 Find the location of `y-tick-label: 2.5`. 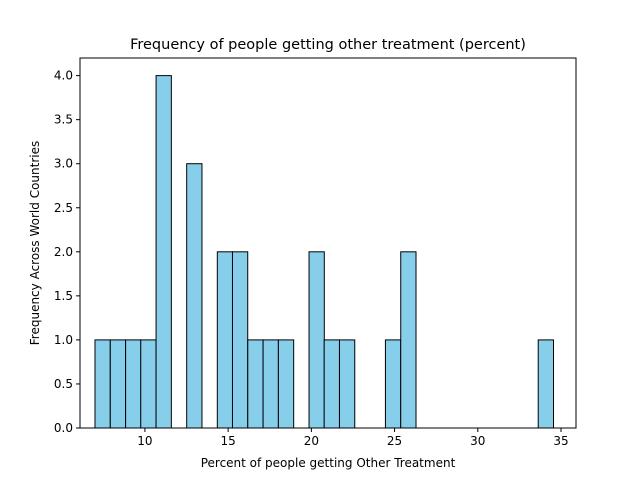

y-tick-label: 2.5 is located at coordinates (63, 208).